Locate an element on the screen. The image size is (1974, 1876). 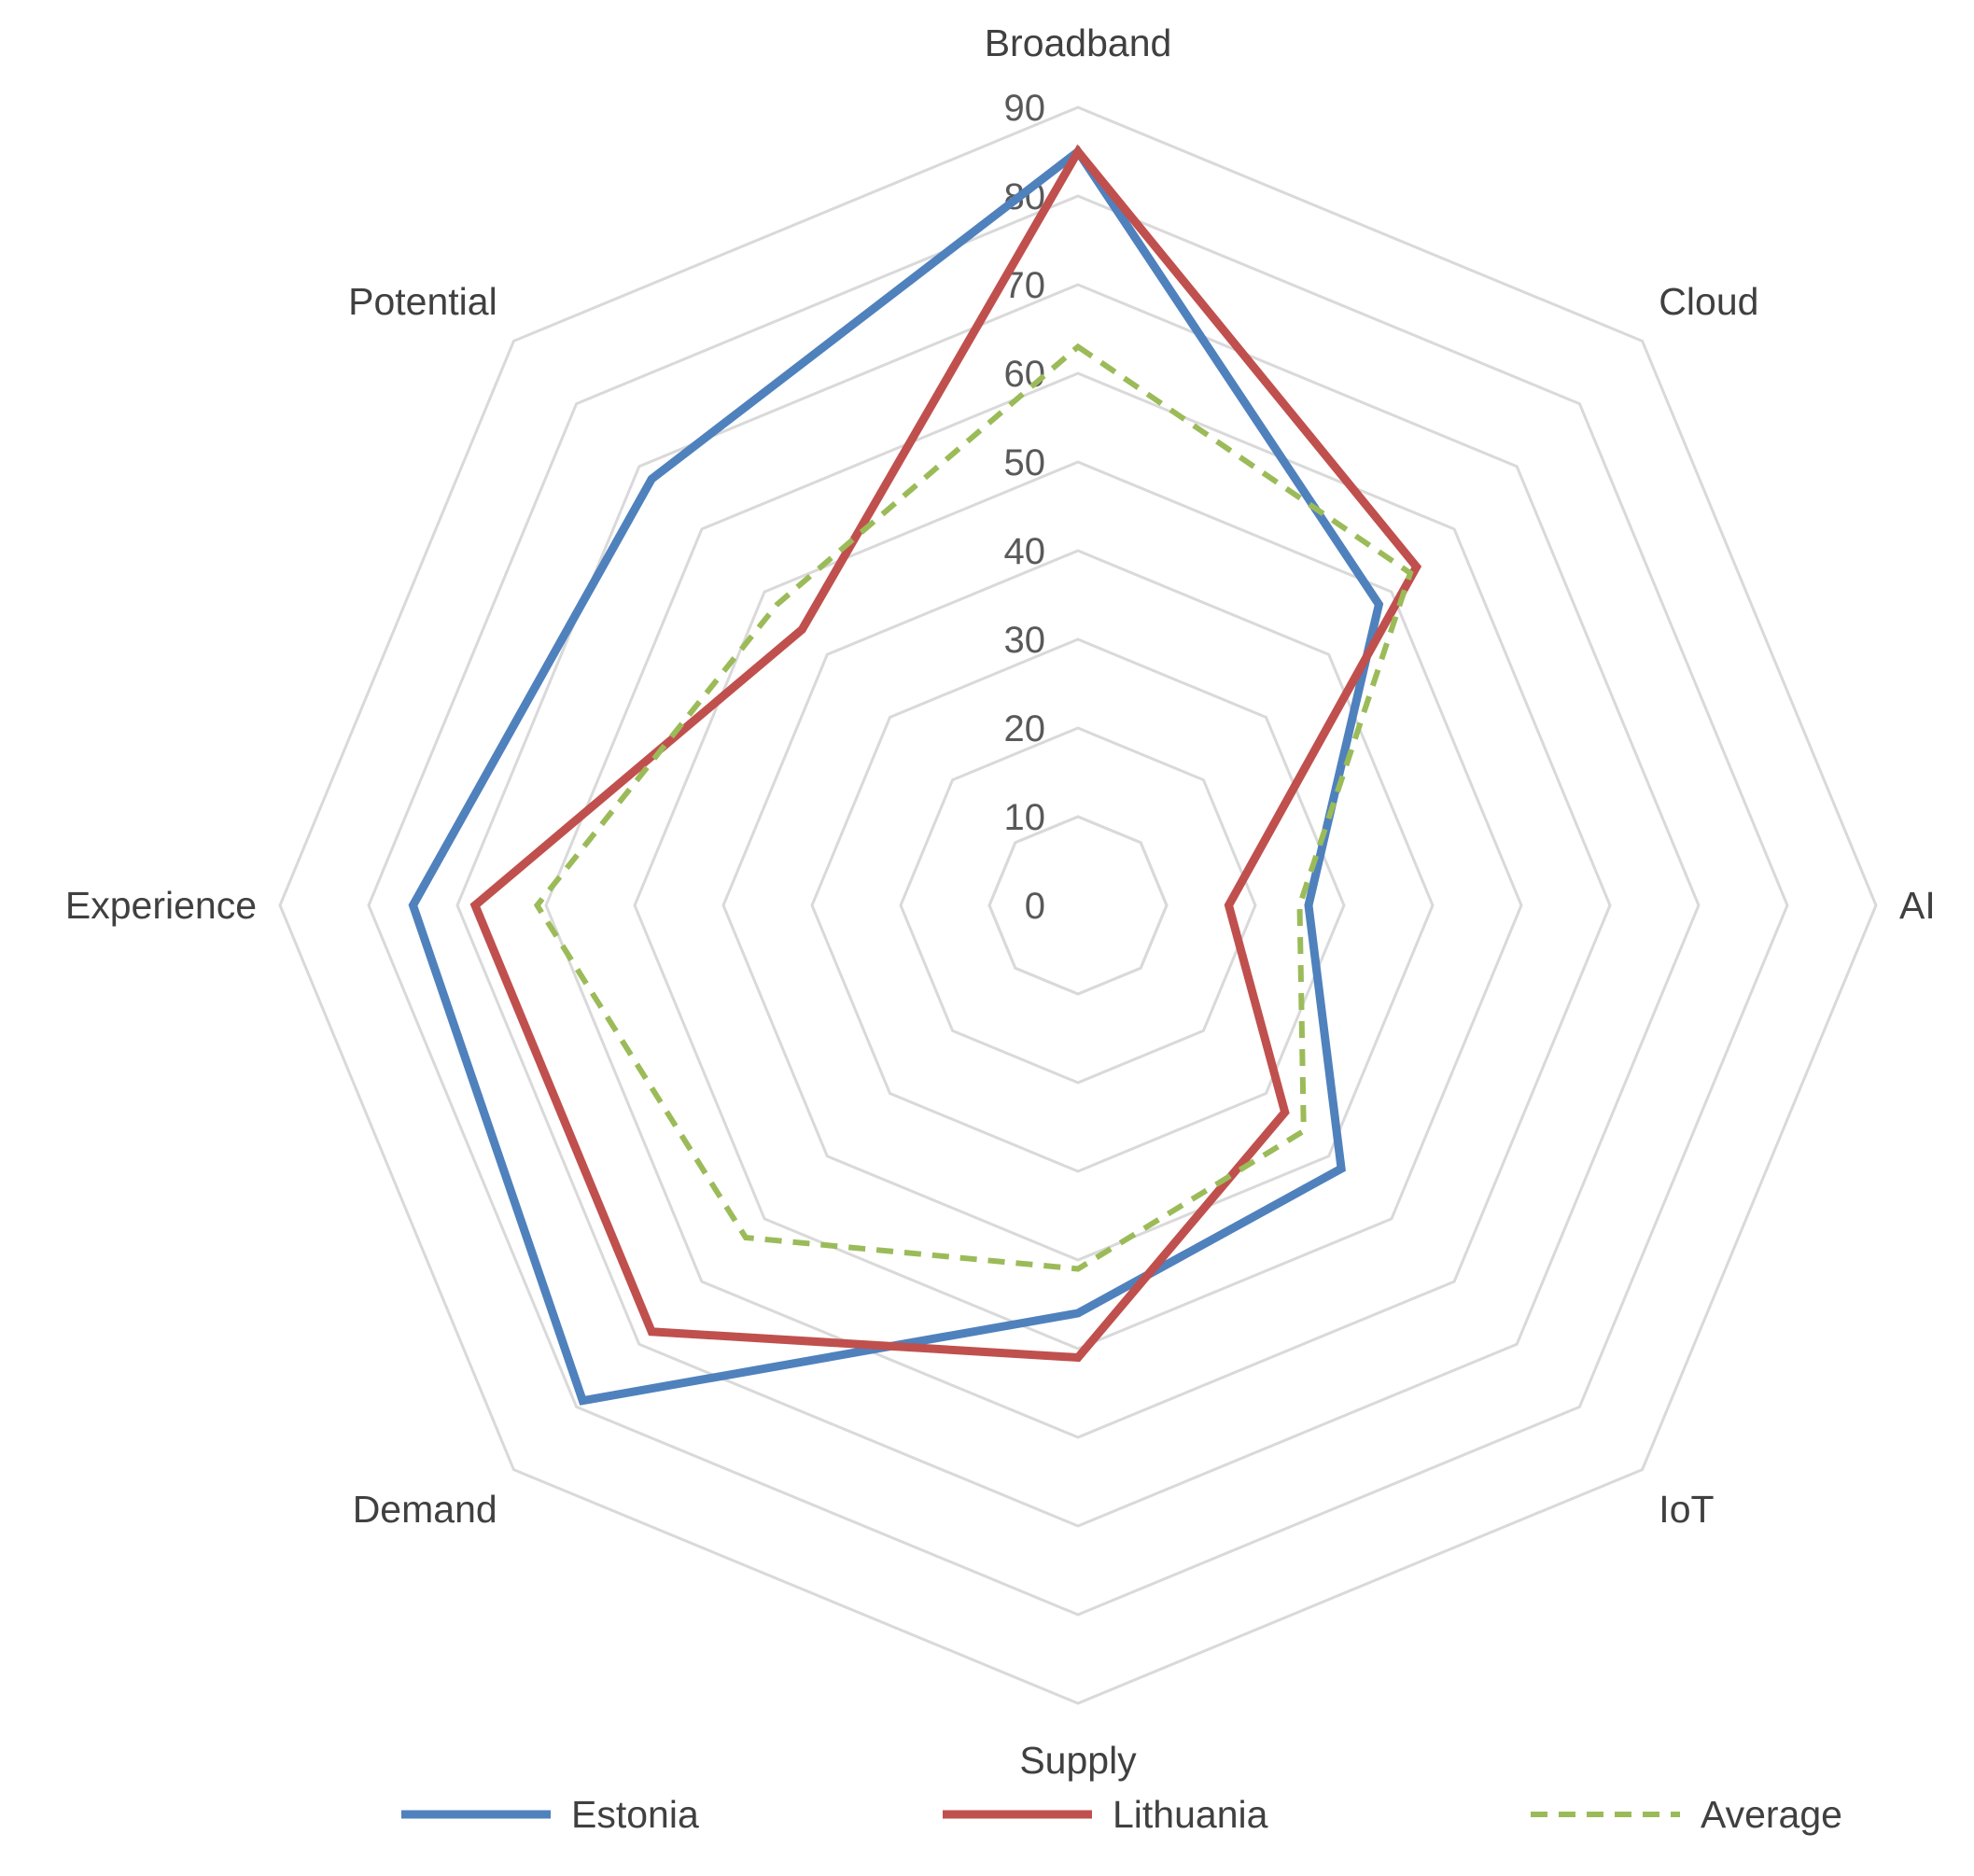
axis-label-iot: IoT is located at coordinates (1686, 1509).